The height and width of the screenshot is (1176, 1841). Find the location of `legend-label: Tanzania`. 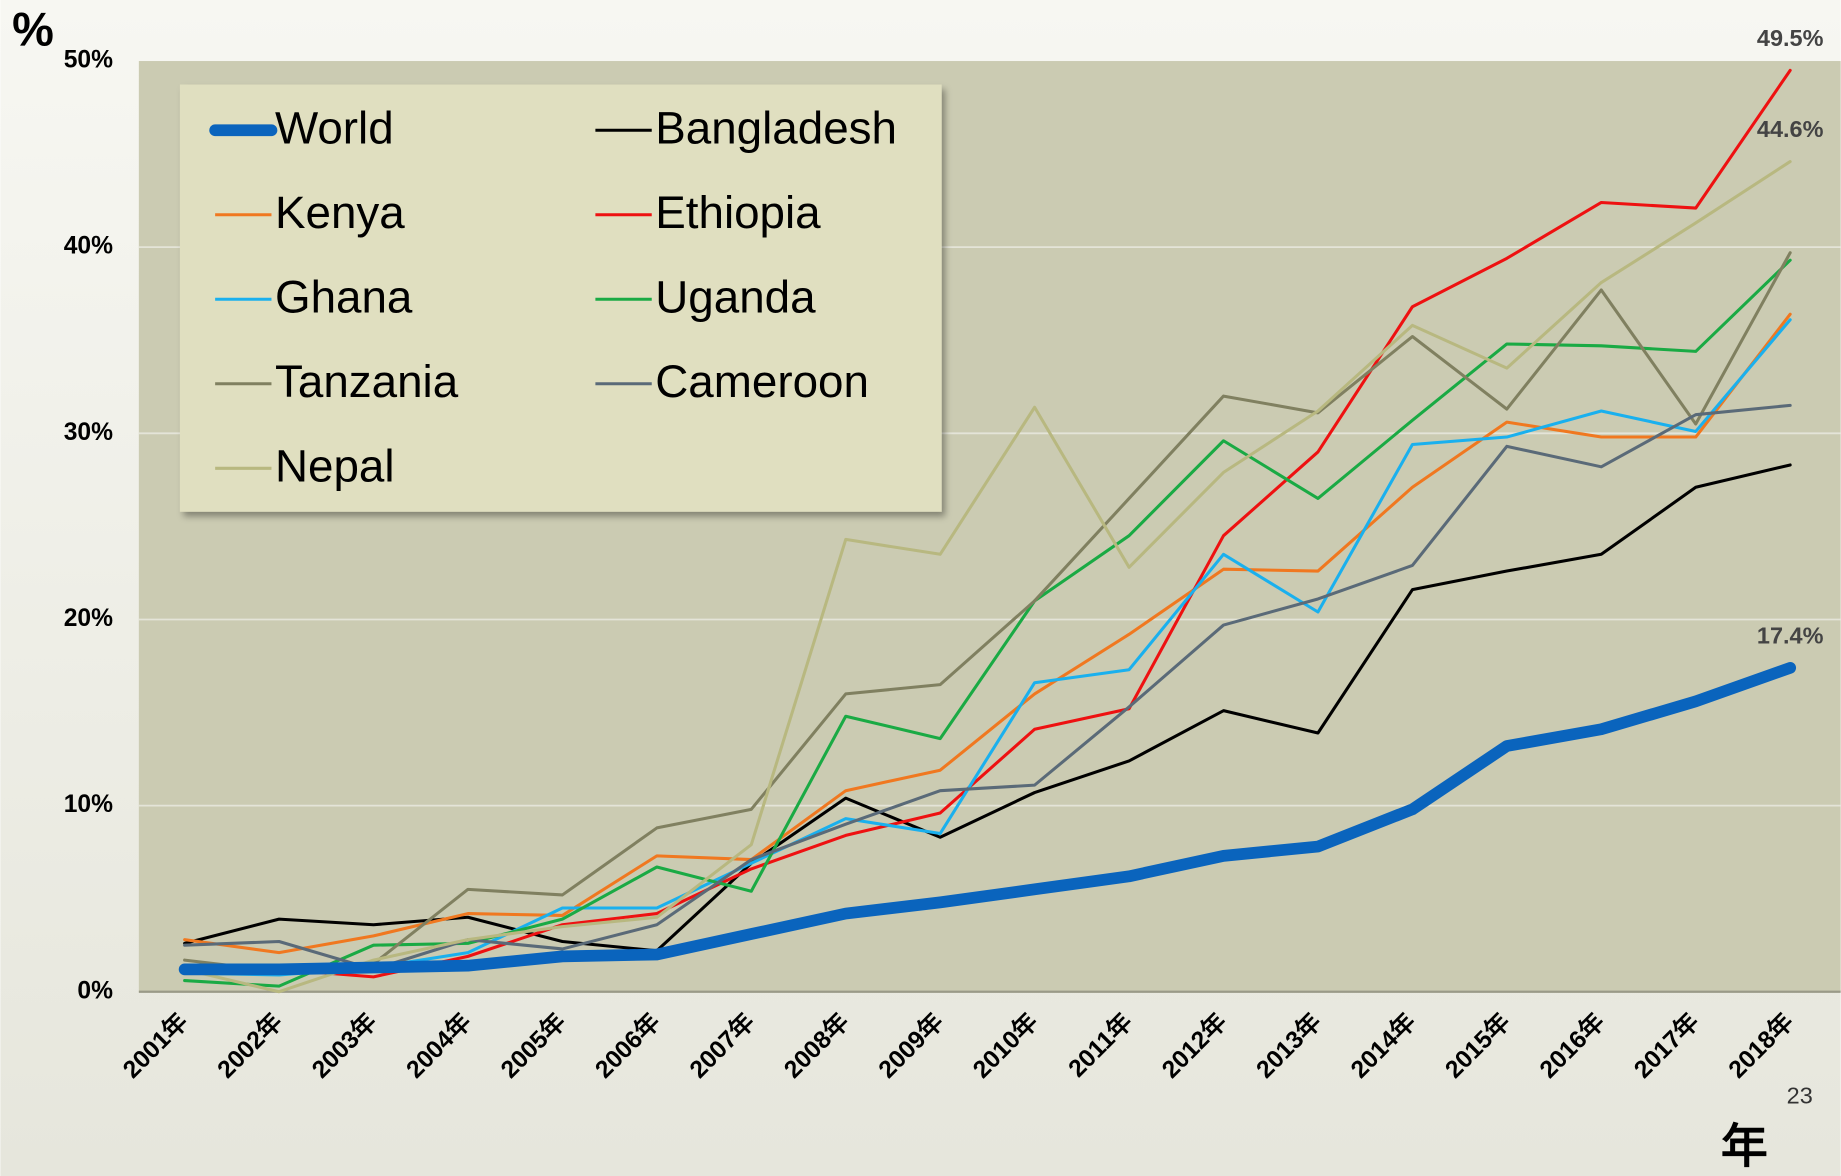

legend-label: Tanzania is located at coordinates (367, 381).